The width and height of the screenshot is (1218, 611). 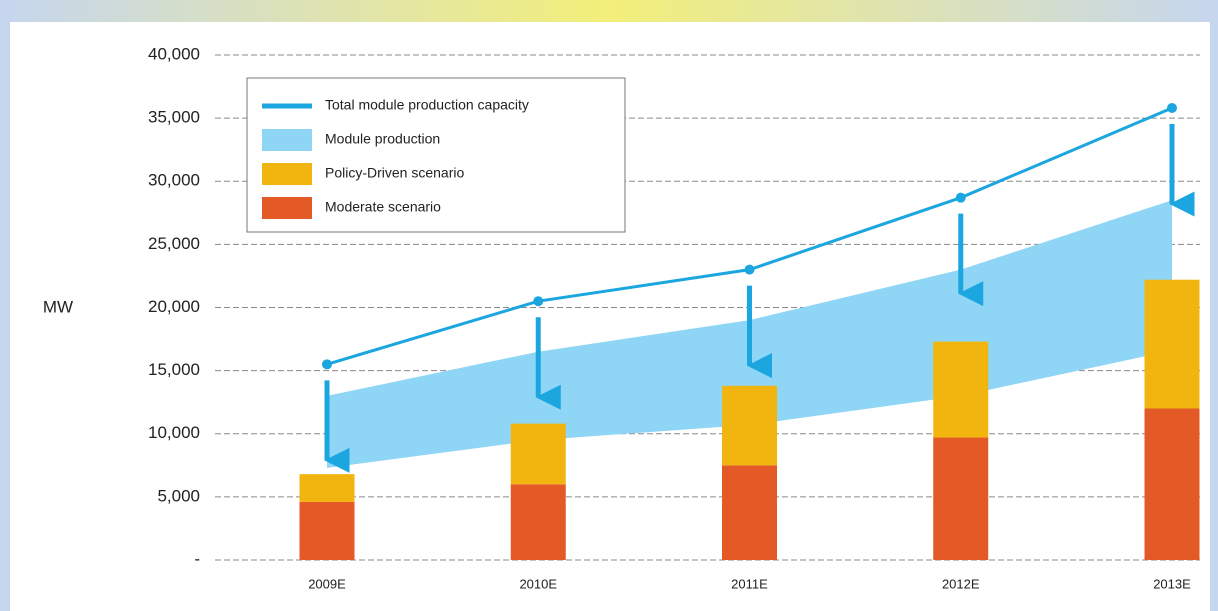 What do you see at coordinates (427, 105) in the screenshot?
I see `legend-label: Total module production capacity` at bounding box center [427, 105].